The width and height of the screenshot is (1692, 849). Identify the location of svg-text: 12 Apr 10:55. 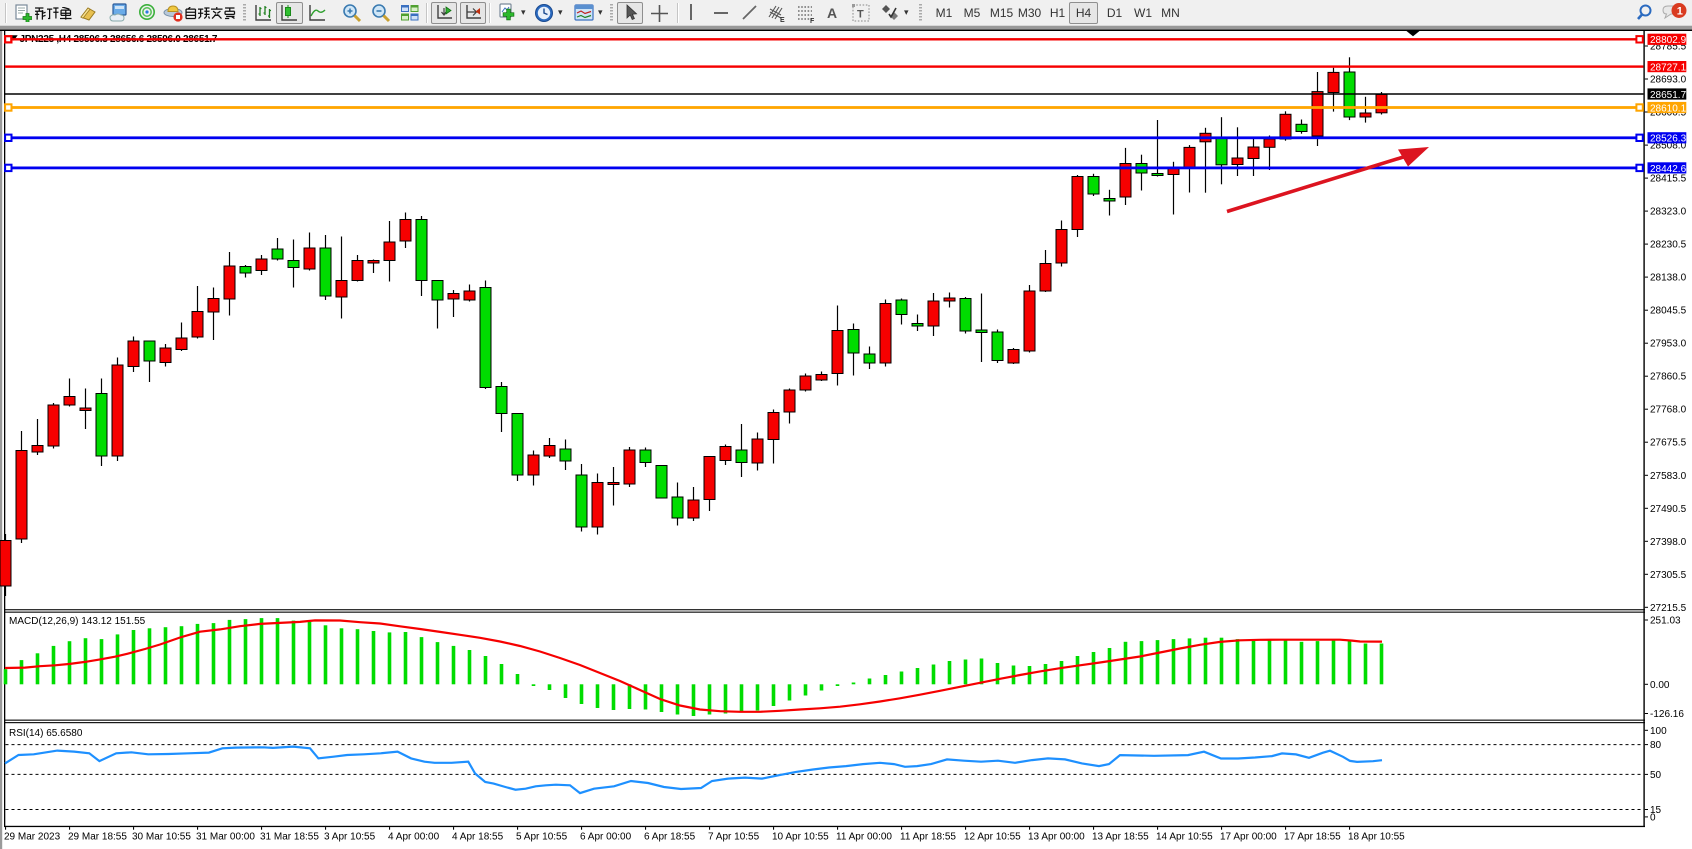
(992, 837).